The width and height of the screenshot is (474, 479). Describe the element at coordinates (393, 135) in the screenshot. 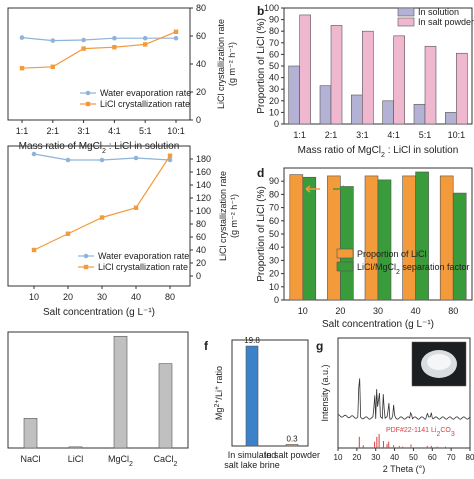

I see `x-tick-label: 4:1` at that location.